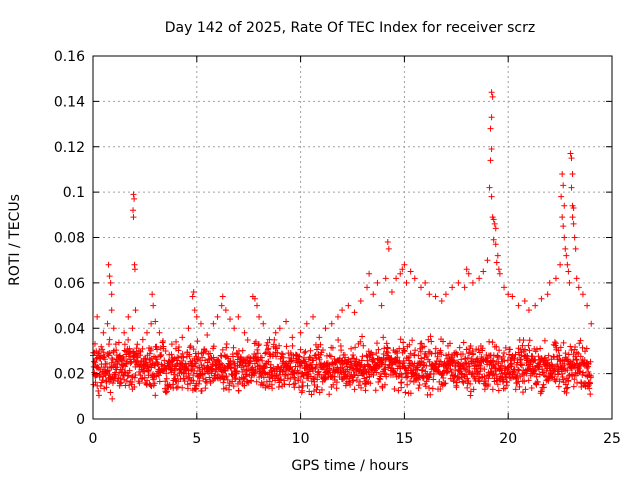 This screenshot has height=480, width=640. What do you see at coordinates (69, 375) in the screenshot?
I see `y-tick-label: 0.02` at bounding box center [69, 375].